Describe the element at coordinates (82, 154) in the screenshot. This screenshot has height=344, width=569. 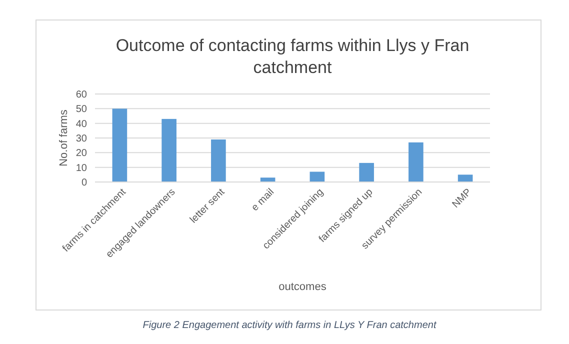
I see `y-tick-label: 20` at that location.